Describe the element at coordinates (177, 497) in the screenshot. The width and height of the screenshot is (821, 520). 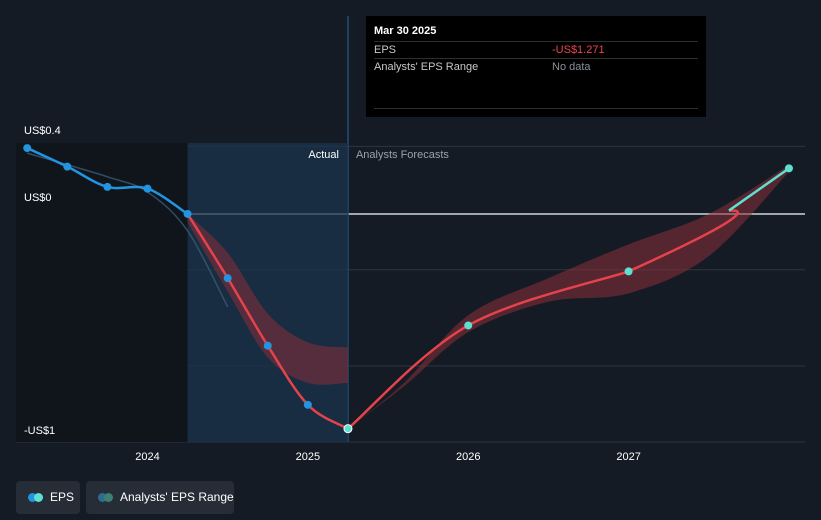
I see `legend-range-label: Analysts' EPS Range` at that location.